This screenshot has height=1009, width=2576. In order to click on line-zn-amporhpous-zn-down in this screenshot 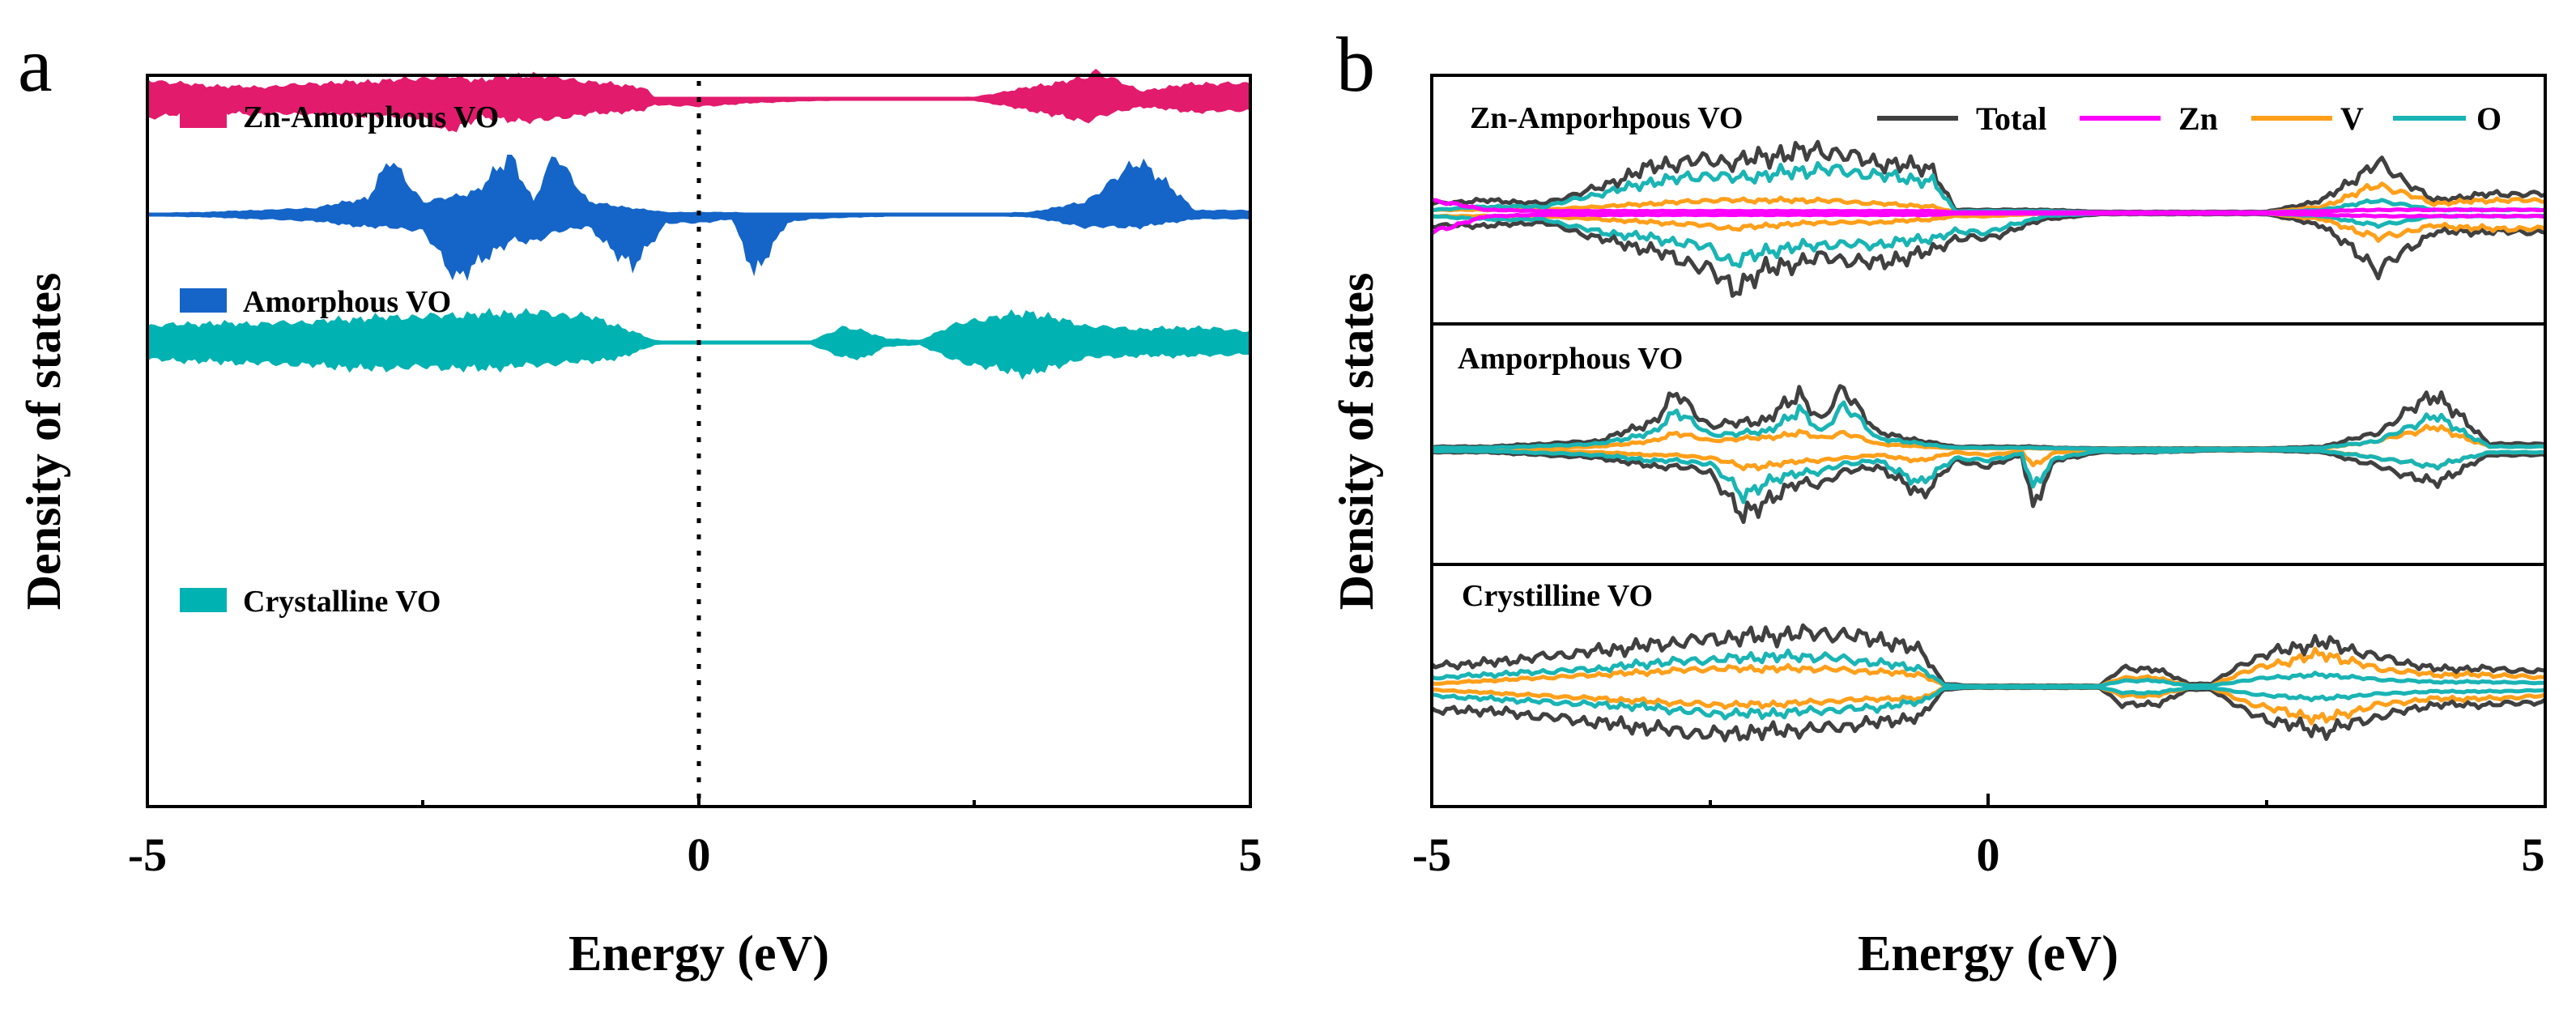, I will do `click(1988, 223)`.